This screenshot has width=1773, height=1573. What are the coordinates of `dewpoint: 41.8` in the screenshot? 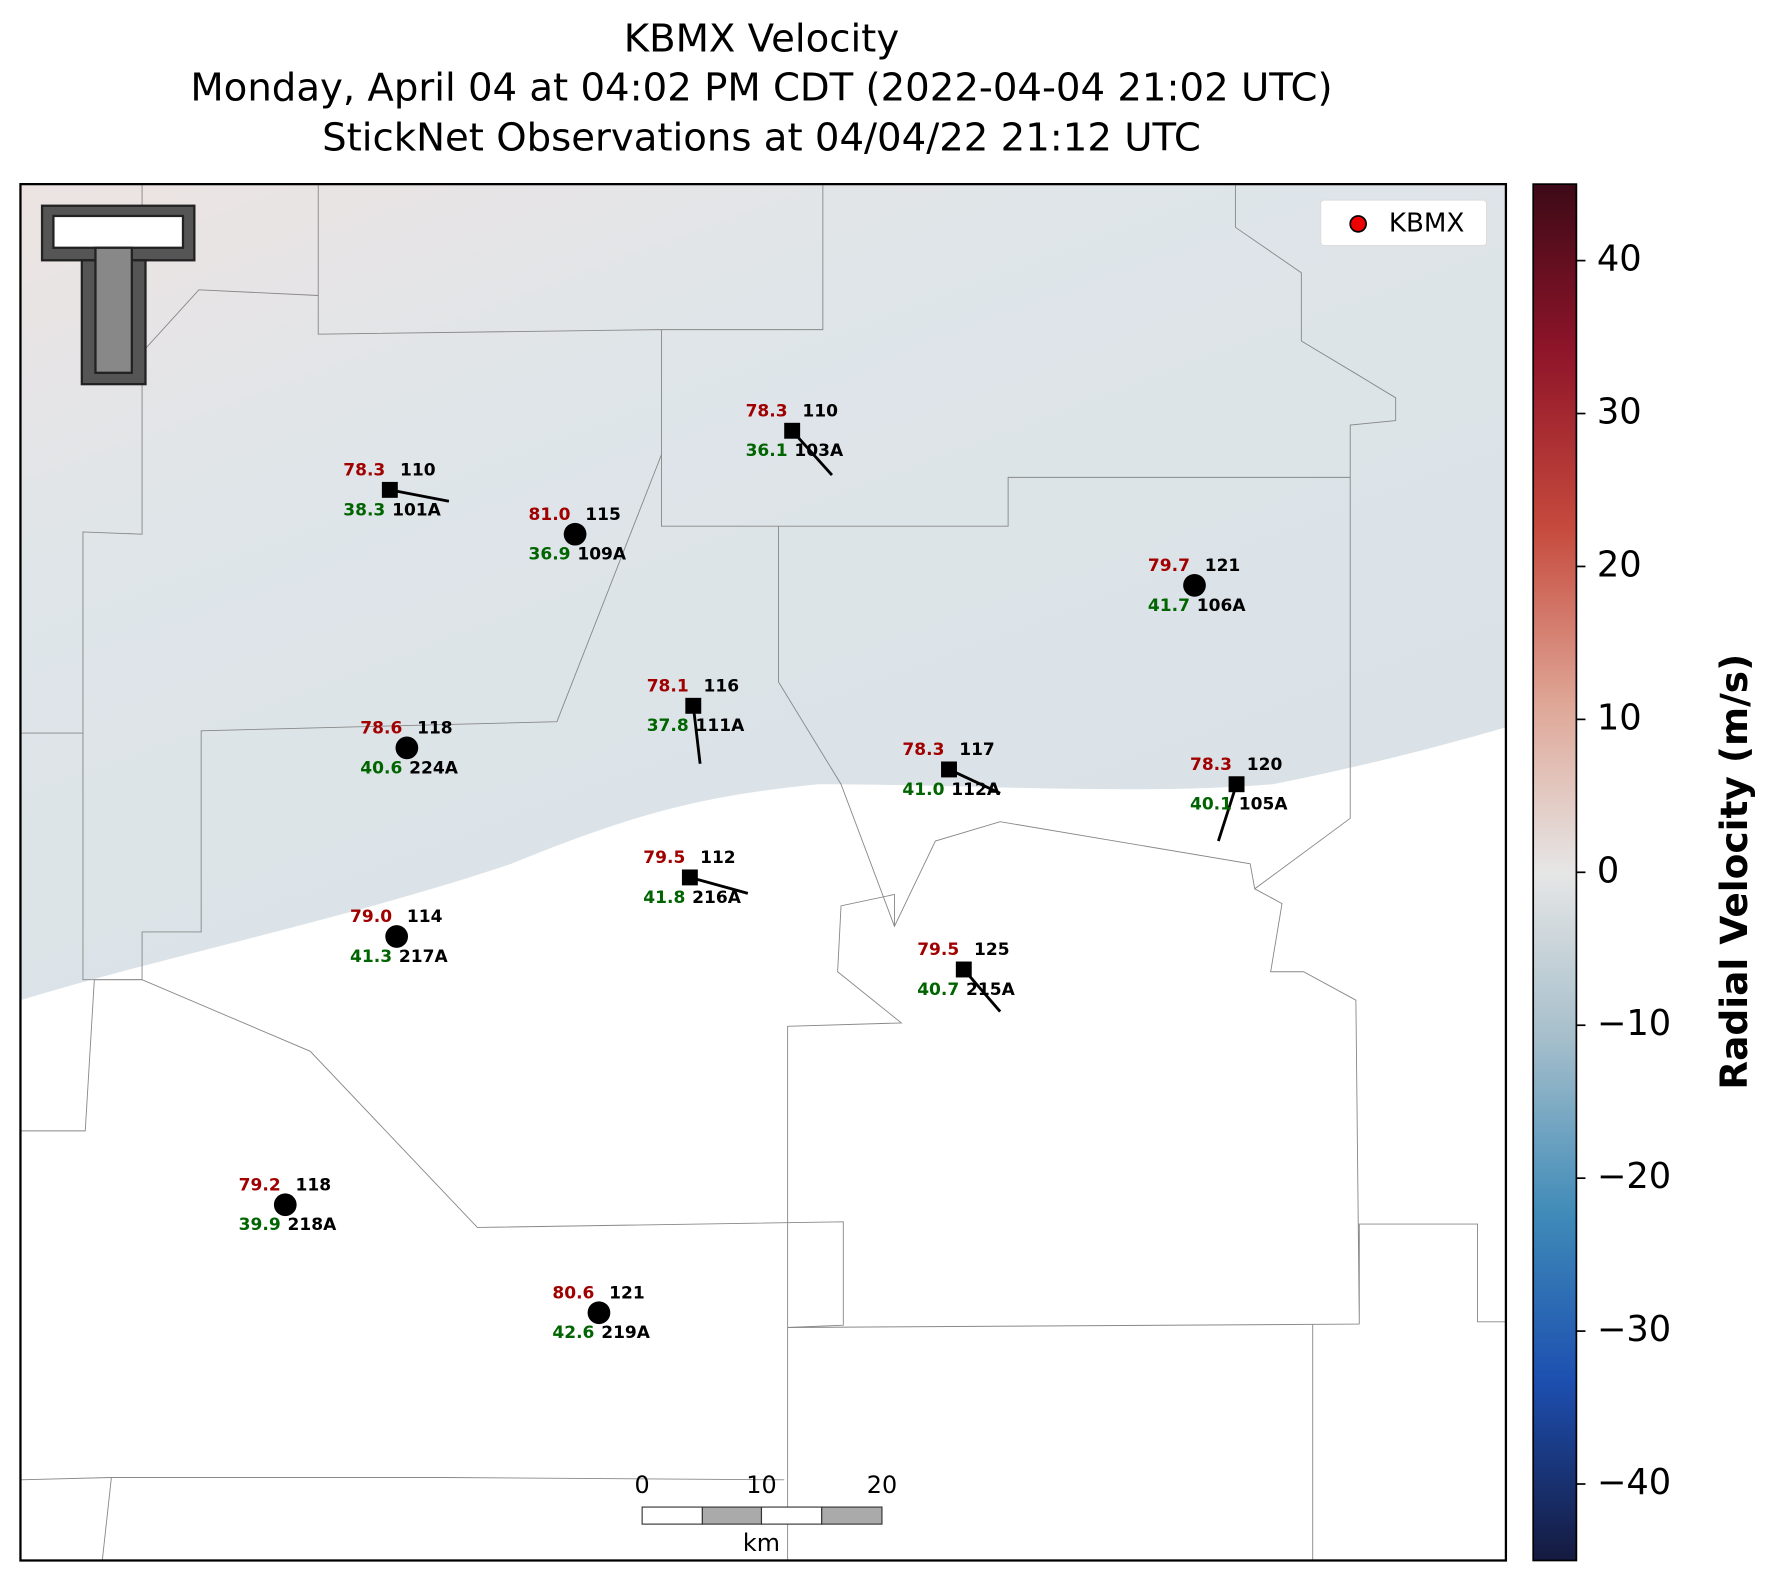 It's located at (664, 898).